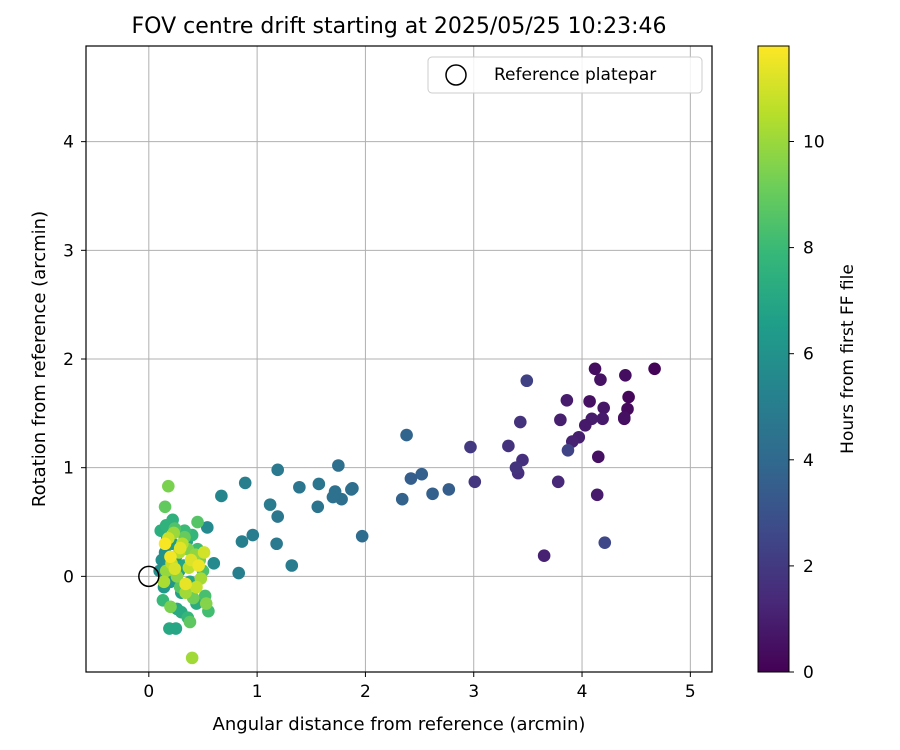 The width and height of the screenshot is (900, 750). I want to click on x-tick-label: 0, so click(148, 692).